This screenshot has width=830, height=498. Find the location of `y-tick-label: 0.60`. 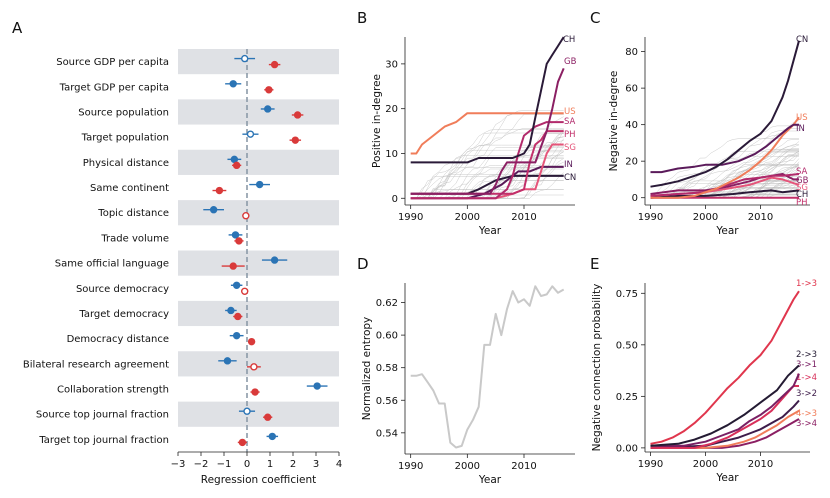

y-tick-label: 0.60 is located at coordinates (387, 336).